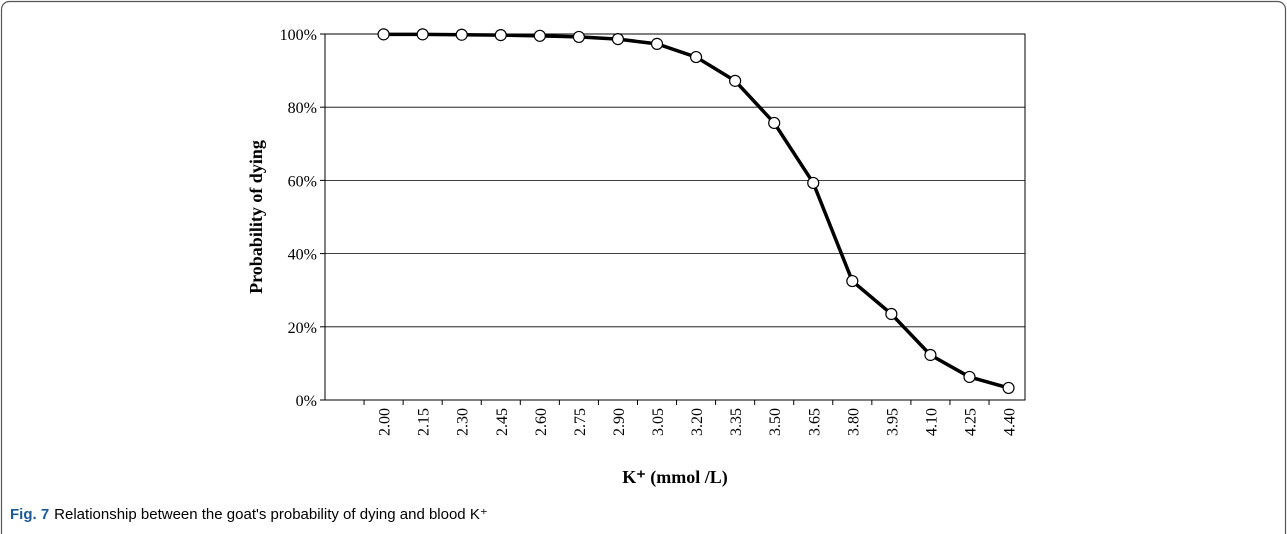  I want to click on x-tick-label: 2.00, so click(385, 422).